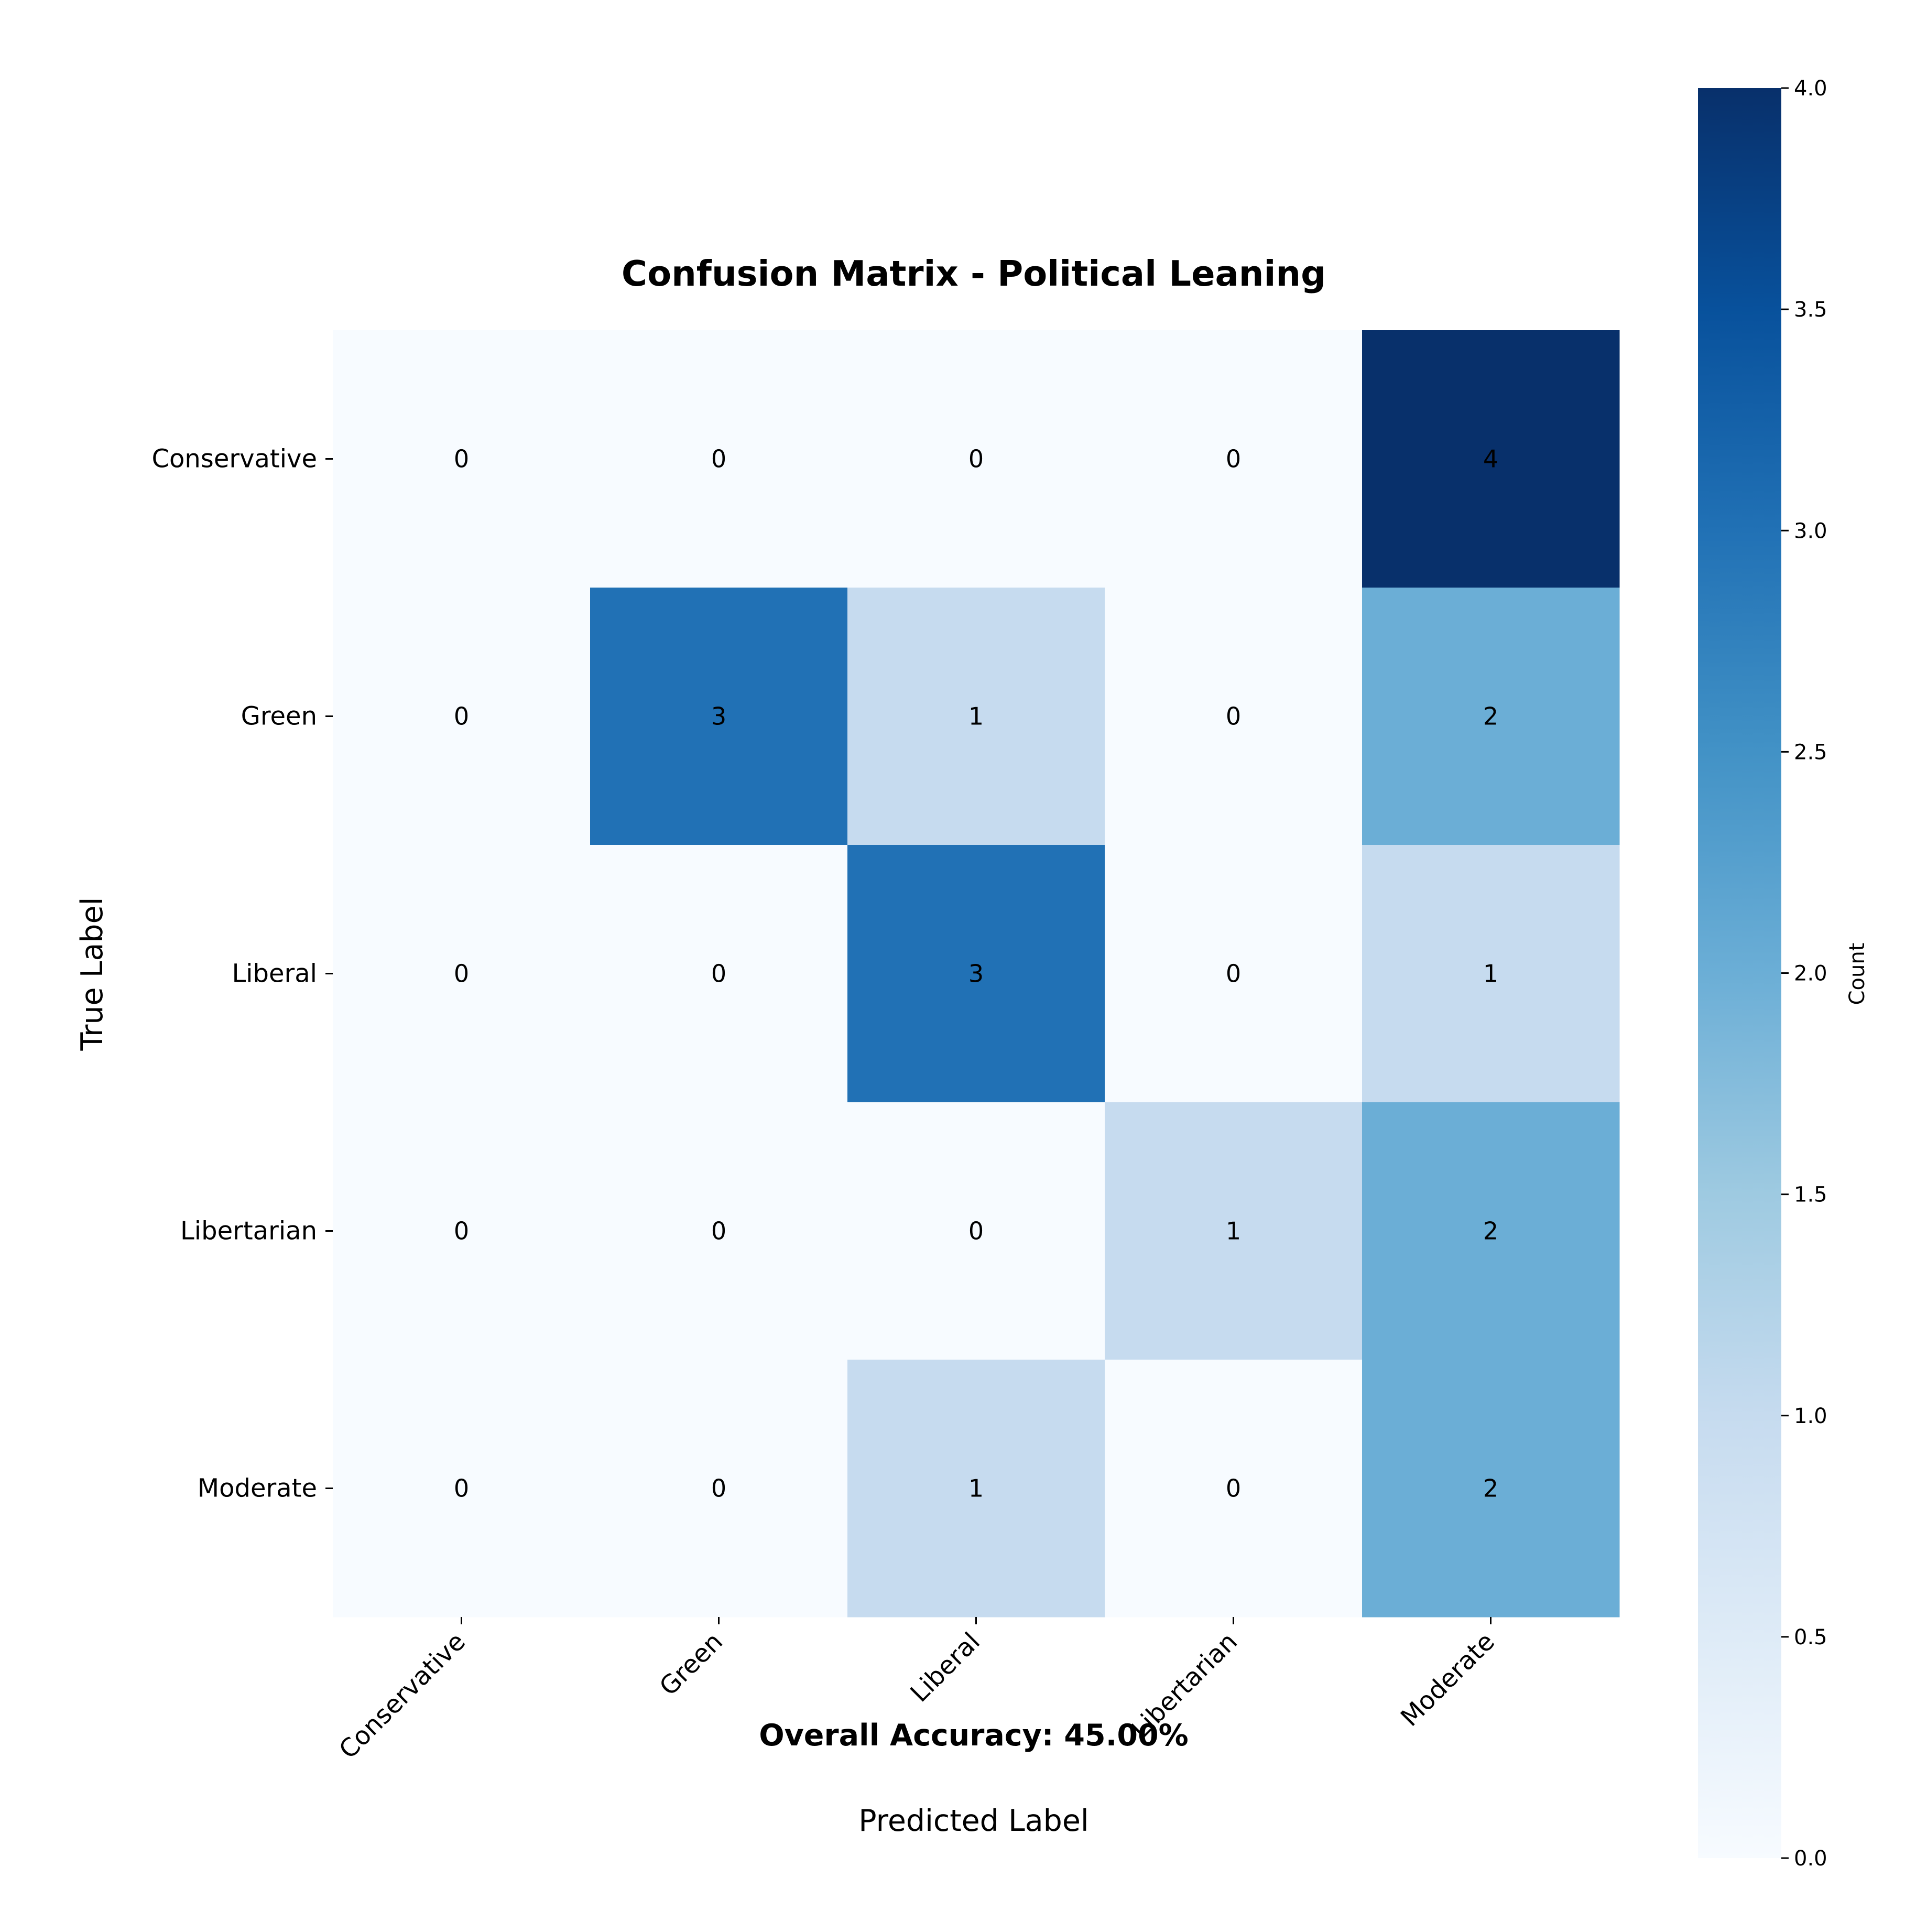  What do you see at coordinates (1810, 1859) in the screenshot?
I see `colorbar-tick-label: 0.0` at bounding box center [1810, 1859].